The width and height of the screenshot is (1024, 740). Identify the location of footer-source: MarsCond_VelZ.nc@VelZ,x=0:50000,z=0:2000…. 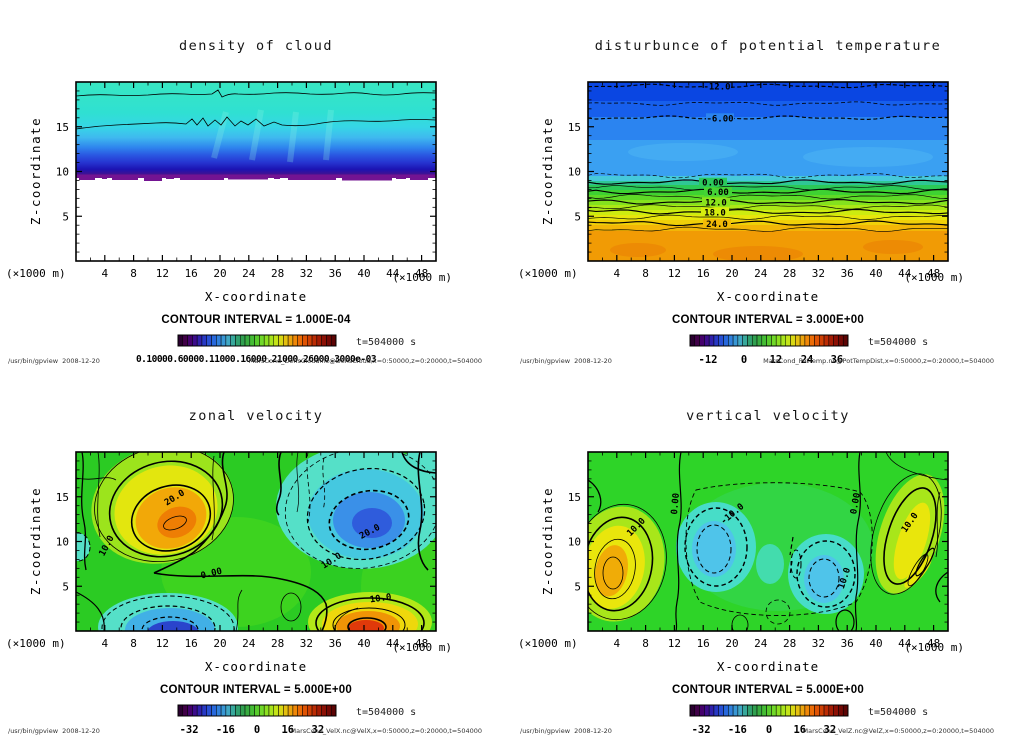
(898, 731).